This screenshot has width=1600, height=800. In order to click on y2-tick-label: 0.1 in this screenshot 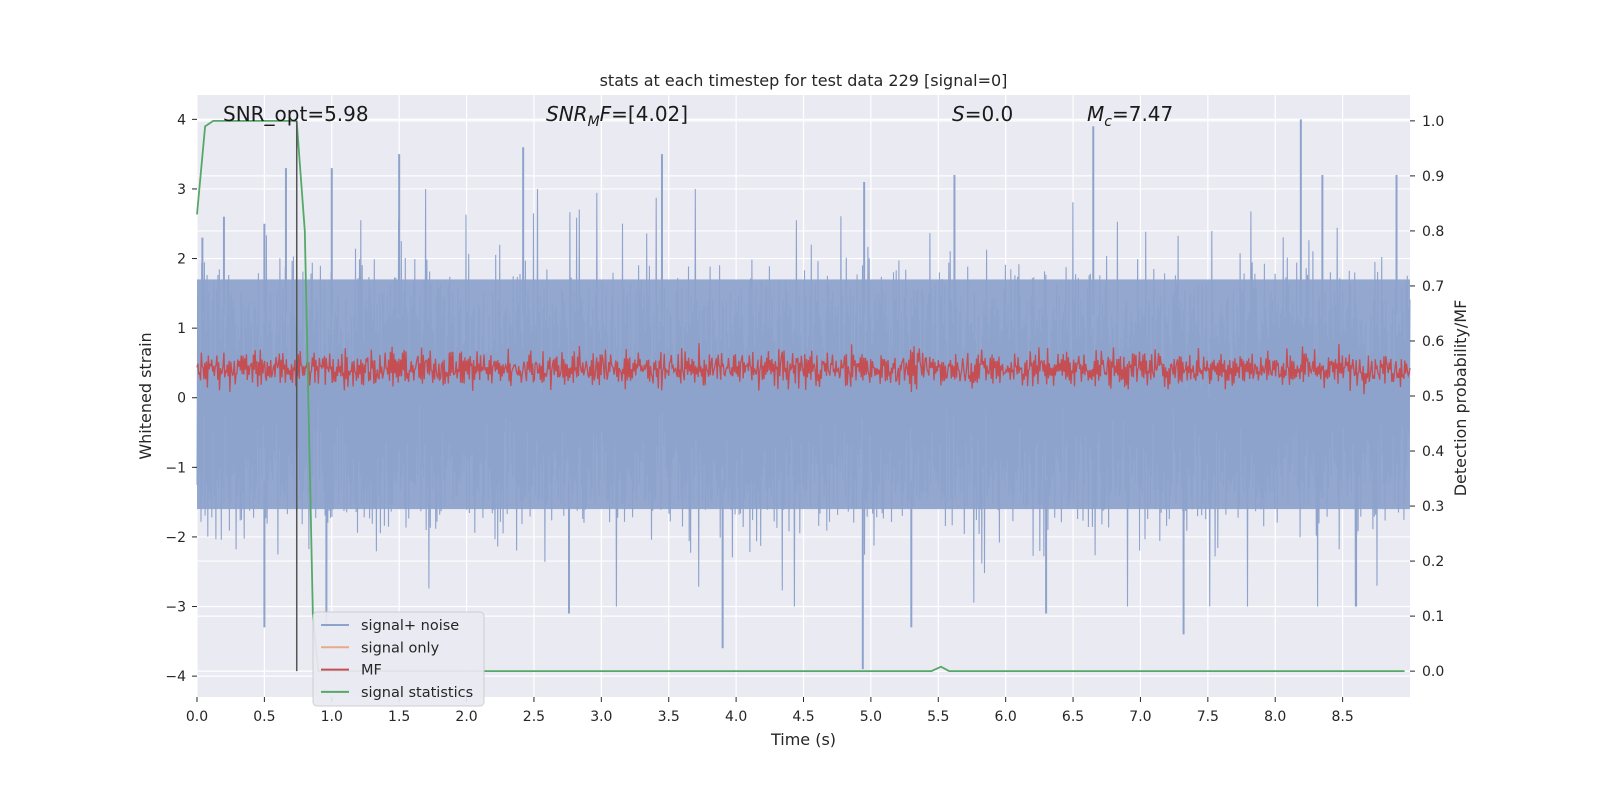, I will do `click(1433, 617)`.